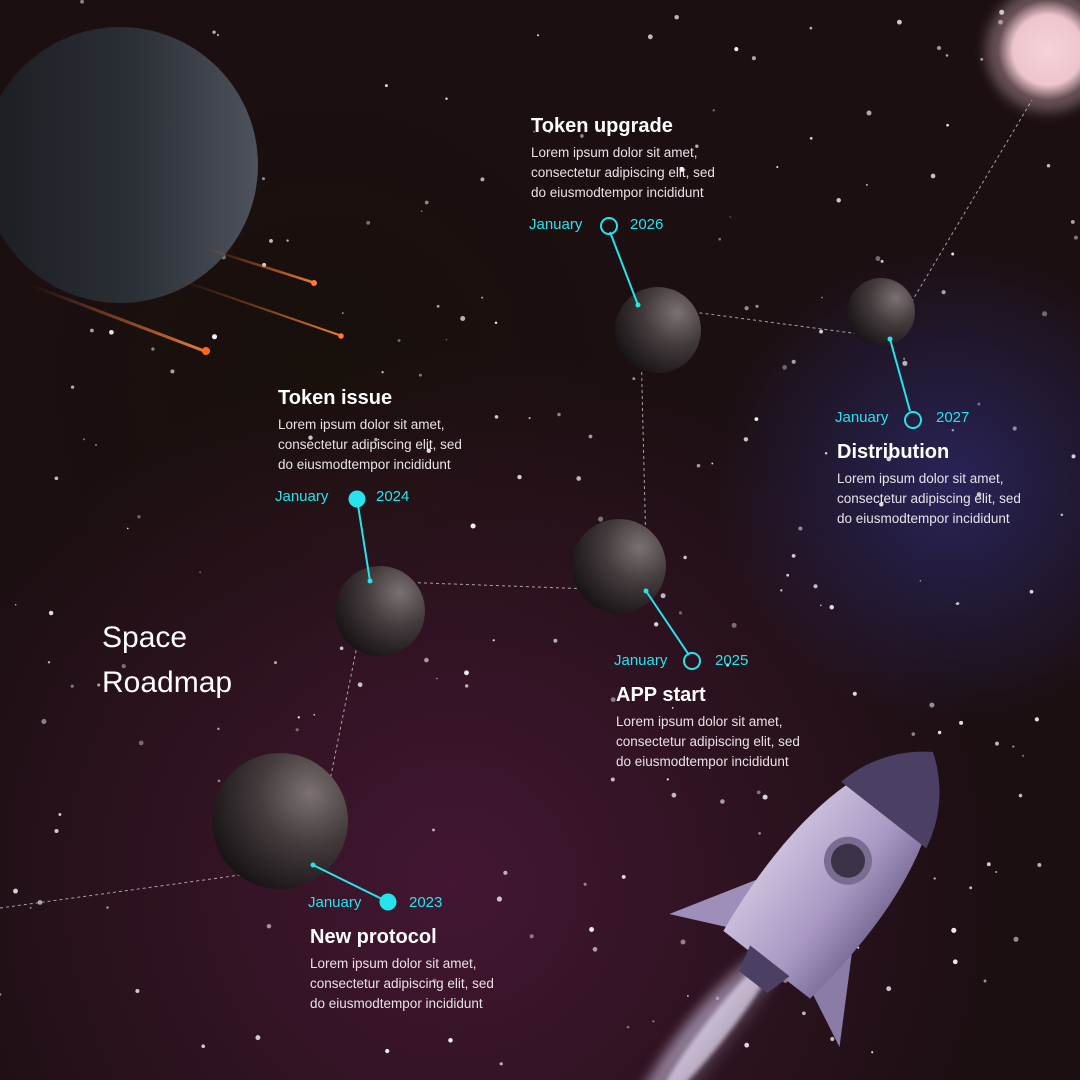 The width and height of the screenshot is (1080, 1080). I want to click on rocket-illustration, so click(784, 915).